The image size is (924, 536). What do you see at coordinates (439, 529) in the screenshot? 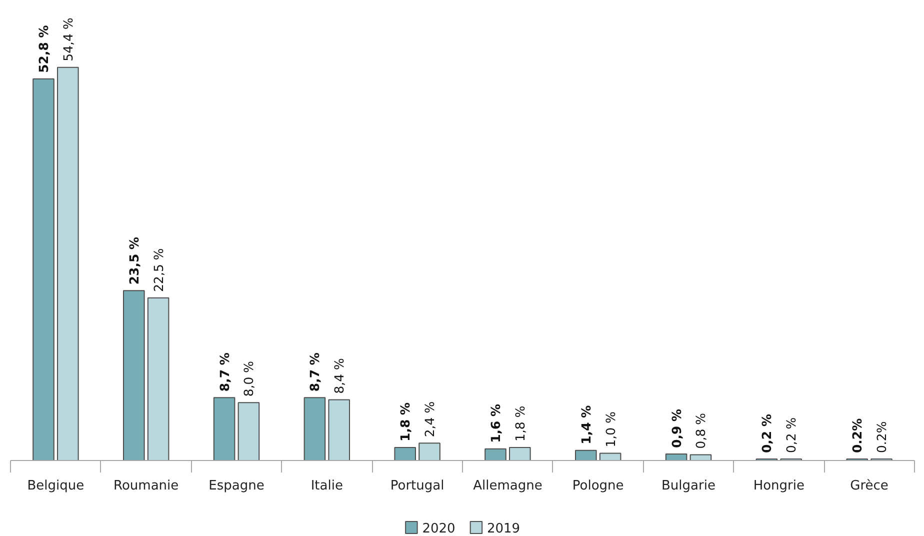
I see `legend-label: 2020` at bounding box center [439, 529].